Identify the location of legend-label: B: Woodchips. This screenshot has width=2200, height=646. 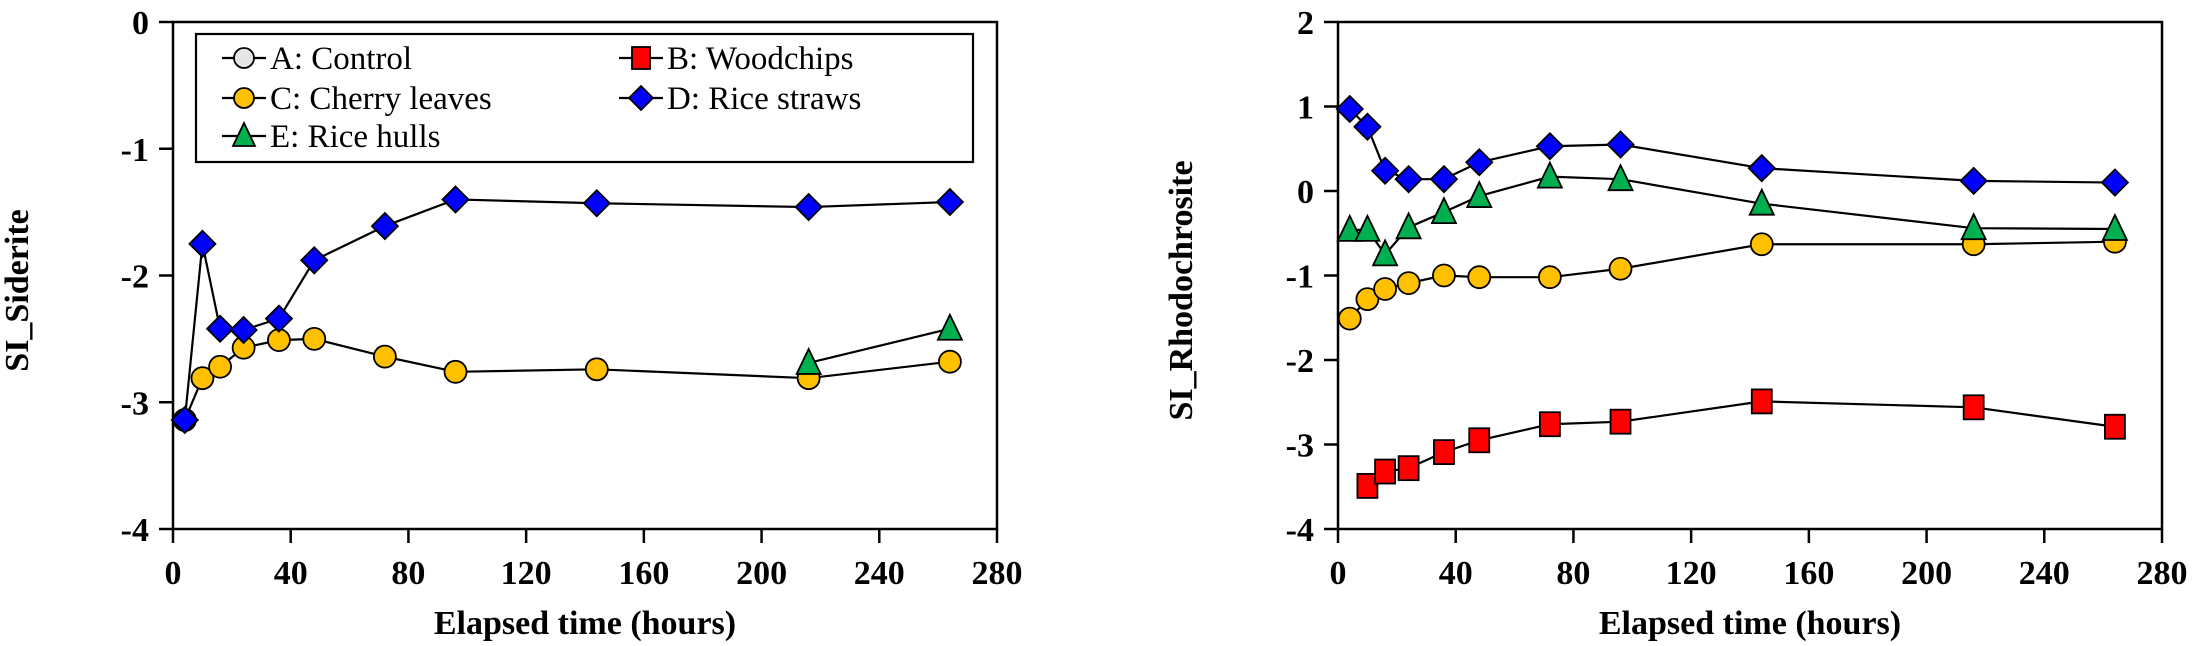
(760, 59).